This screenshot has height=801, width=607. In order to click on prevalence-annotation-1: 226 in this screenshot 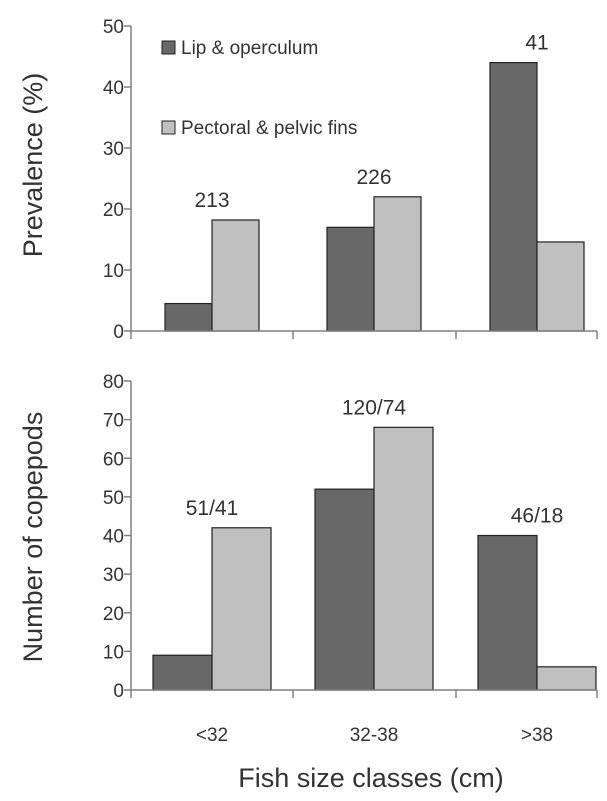, I will do `click(373, 177)`.